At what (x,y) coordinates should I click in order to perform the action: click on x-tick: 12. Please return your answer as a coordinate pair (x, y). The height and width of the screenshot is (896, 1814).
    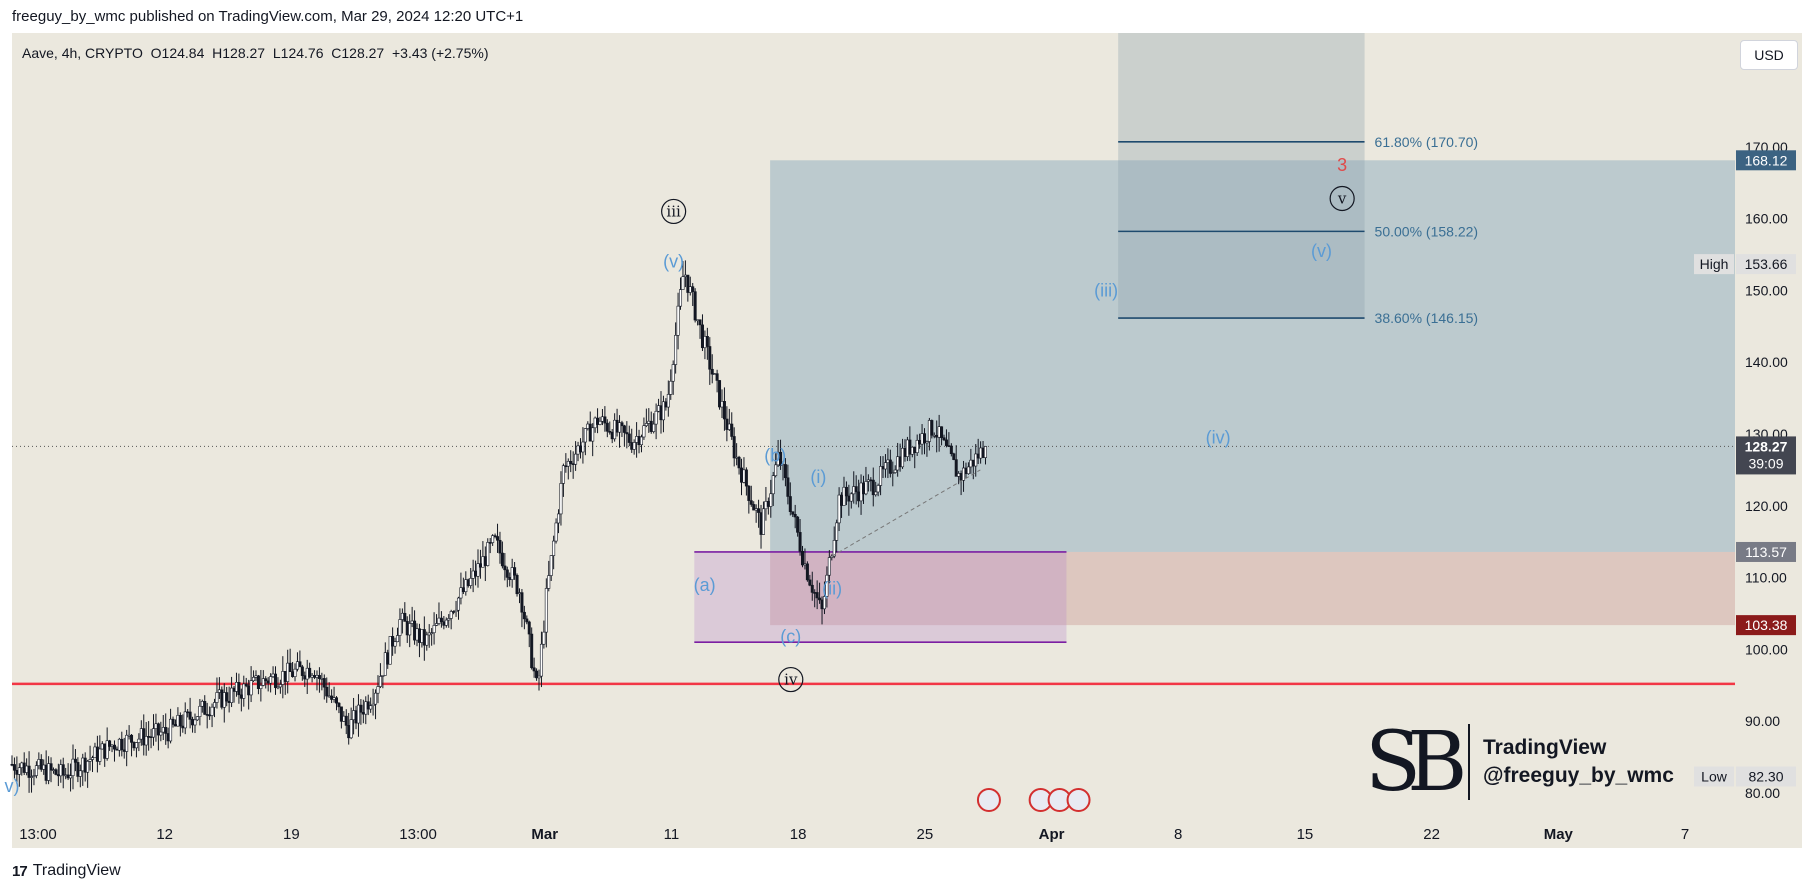
    Looking at the image, I should click on (164, 834).